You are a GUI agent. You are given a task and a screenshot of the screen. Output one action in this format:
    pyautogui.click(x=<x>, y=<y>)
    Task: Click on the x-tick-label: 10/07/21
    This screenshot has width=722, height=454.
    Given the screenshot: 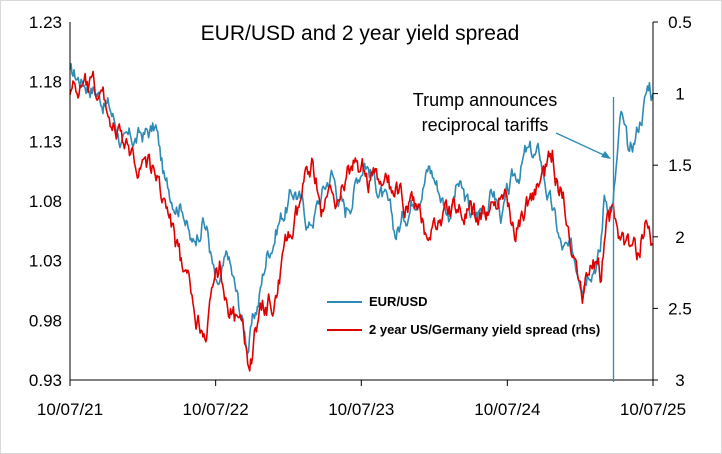 What is the action you would take?
    pyautogui.click(x=70, y=409)
    